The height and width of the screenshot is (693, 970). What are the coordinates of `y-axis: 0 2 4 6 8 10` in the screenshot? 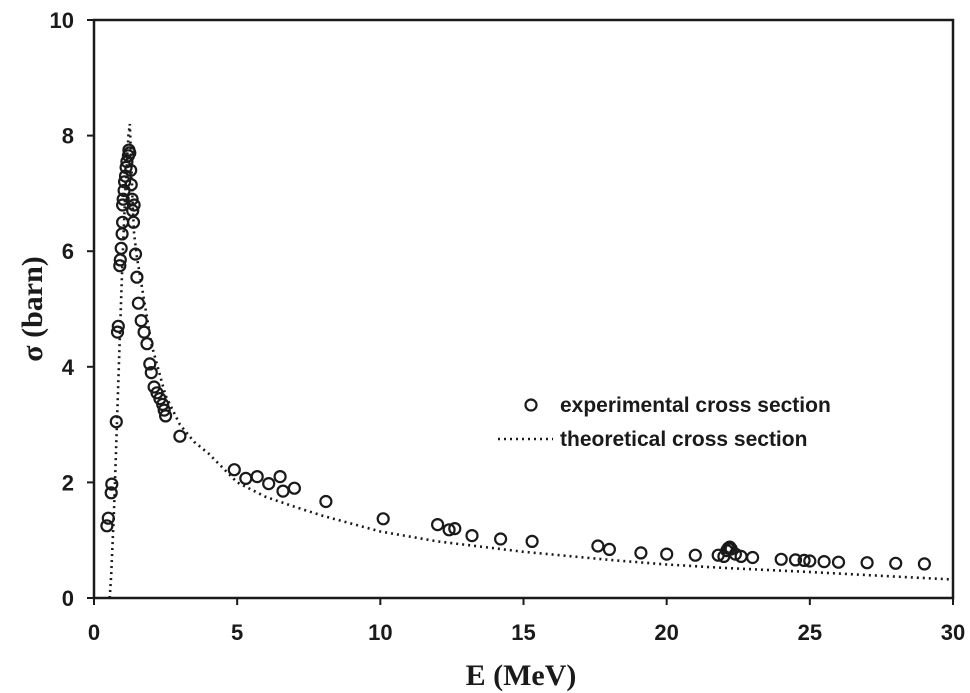 It's located at (72, 309).